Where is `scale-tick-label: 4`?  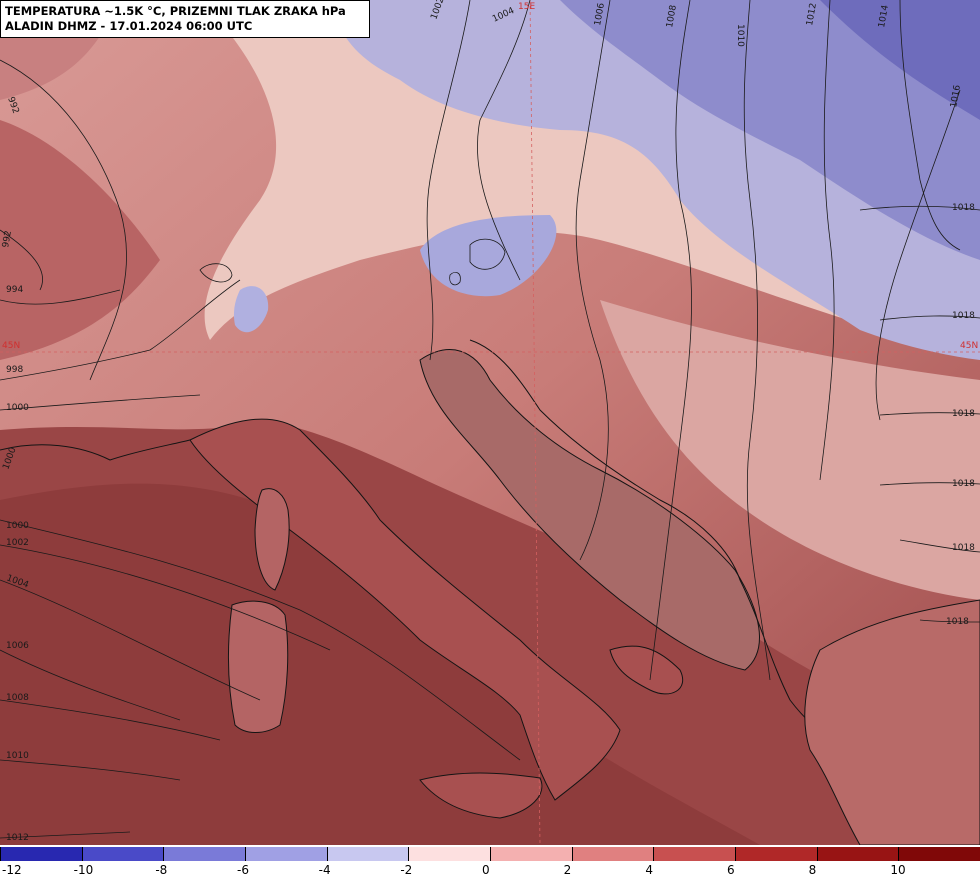 scale-tick-label: 4 is located at coordinates (649, 870).